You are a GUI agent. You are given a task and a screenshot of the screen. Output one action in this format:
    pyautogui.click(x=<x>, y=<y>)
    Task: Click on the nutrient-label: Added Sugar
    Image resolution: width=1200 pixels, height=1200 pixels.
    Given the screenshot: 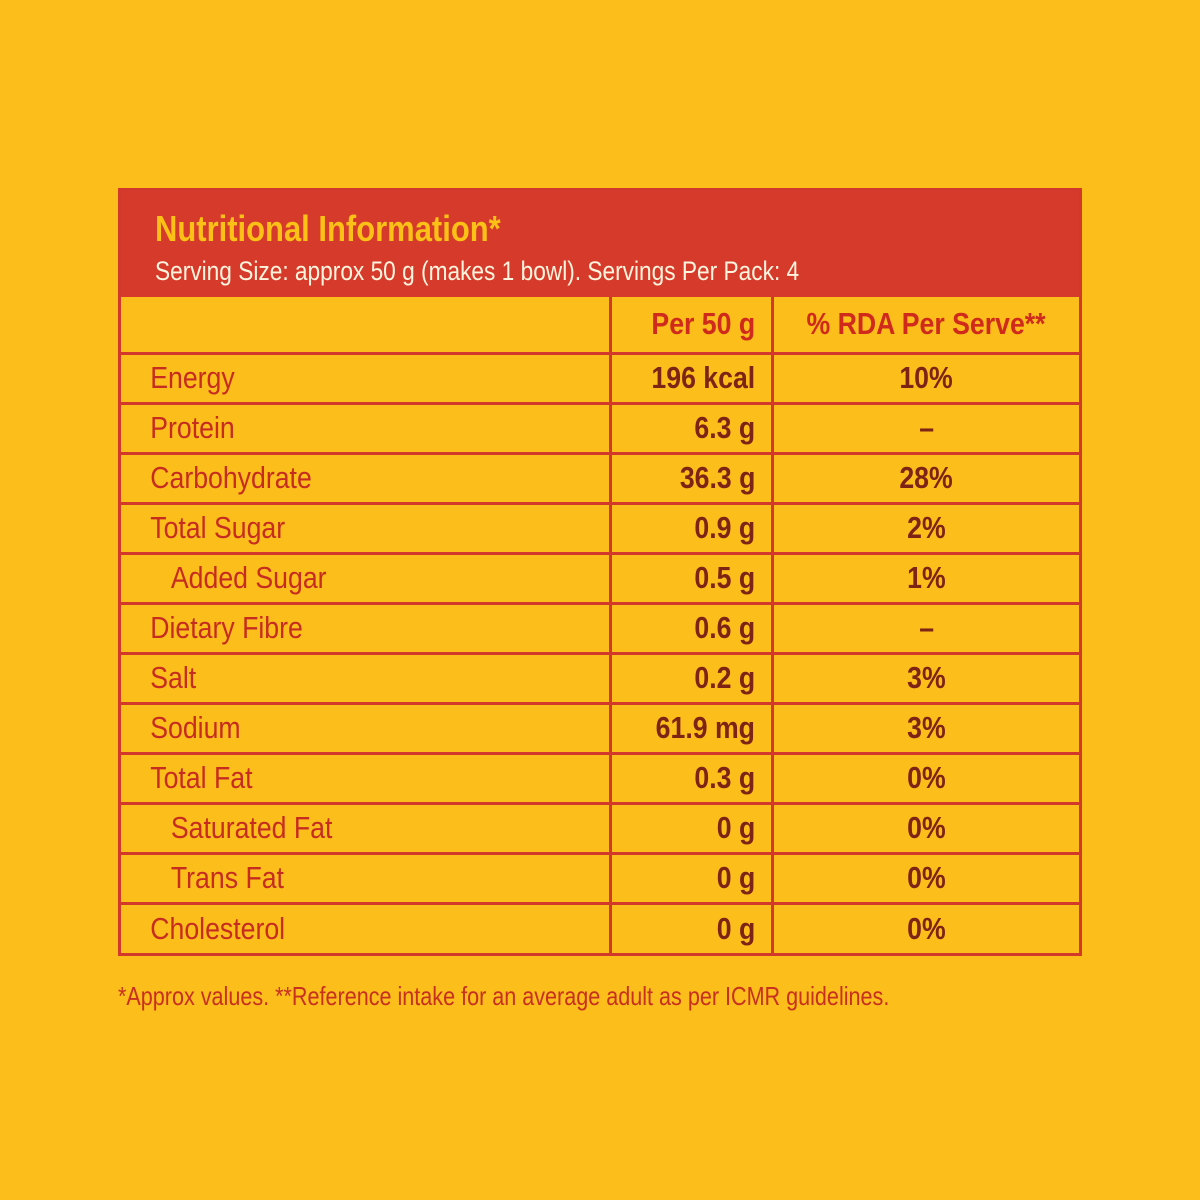 What is the action you would take?
    pyautogui.click(x=366, y=578)
    